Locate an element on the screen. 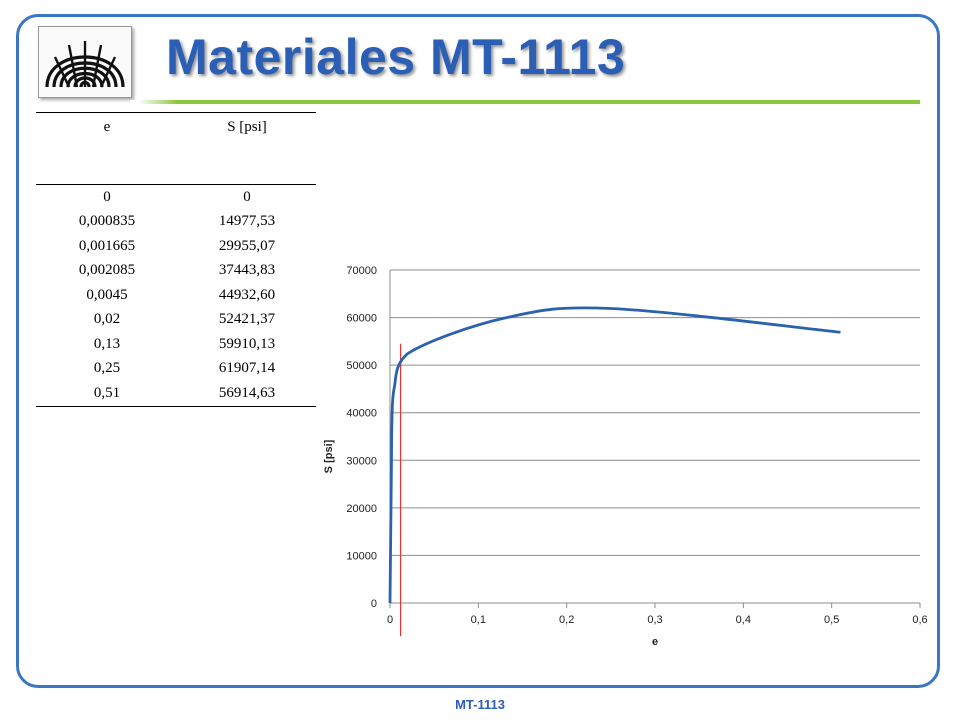 This screenshot has height=720, width=960. cell-e: 0,000835 is located at coordinates (107, 221).